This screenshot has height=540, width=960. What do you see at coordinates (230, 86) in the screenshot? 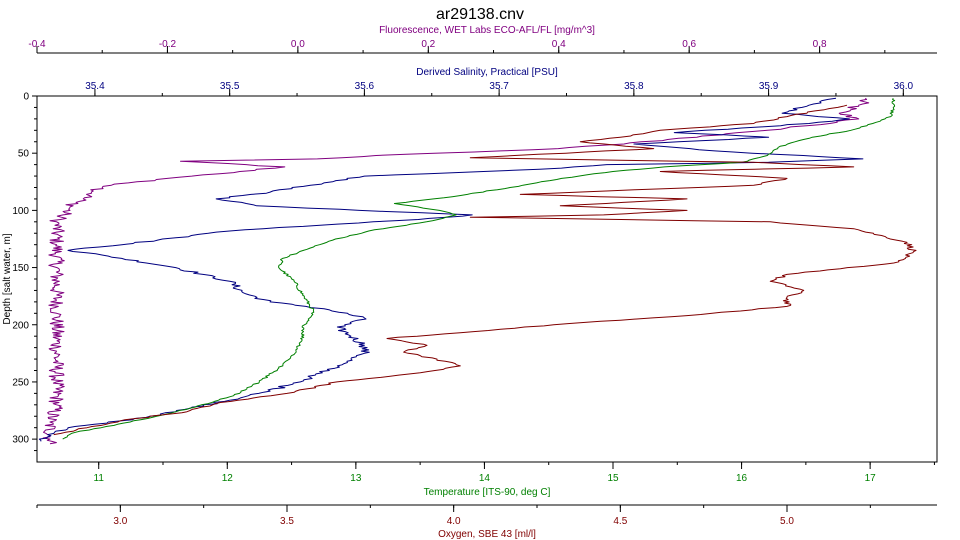
I see `salinity-tick-label: 35.5` at bounding box center [230, 86].